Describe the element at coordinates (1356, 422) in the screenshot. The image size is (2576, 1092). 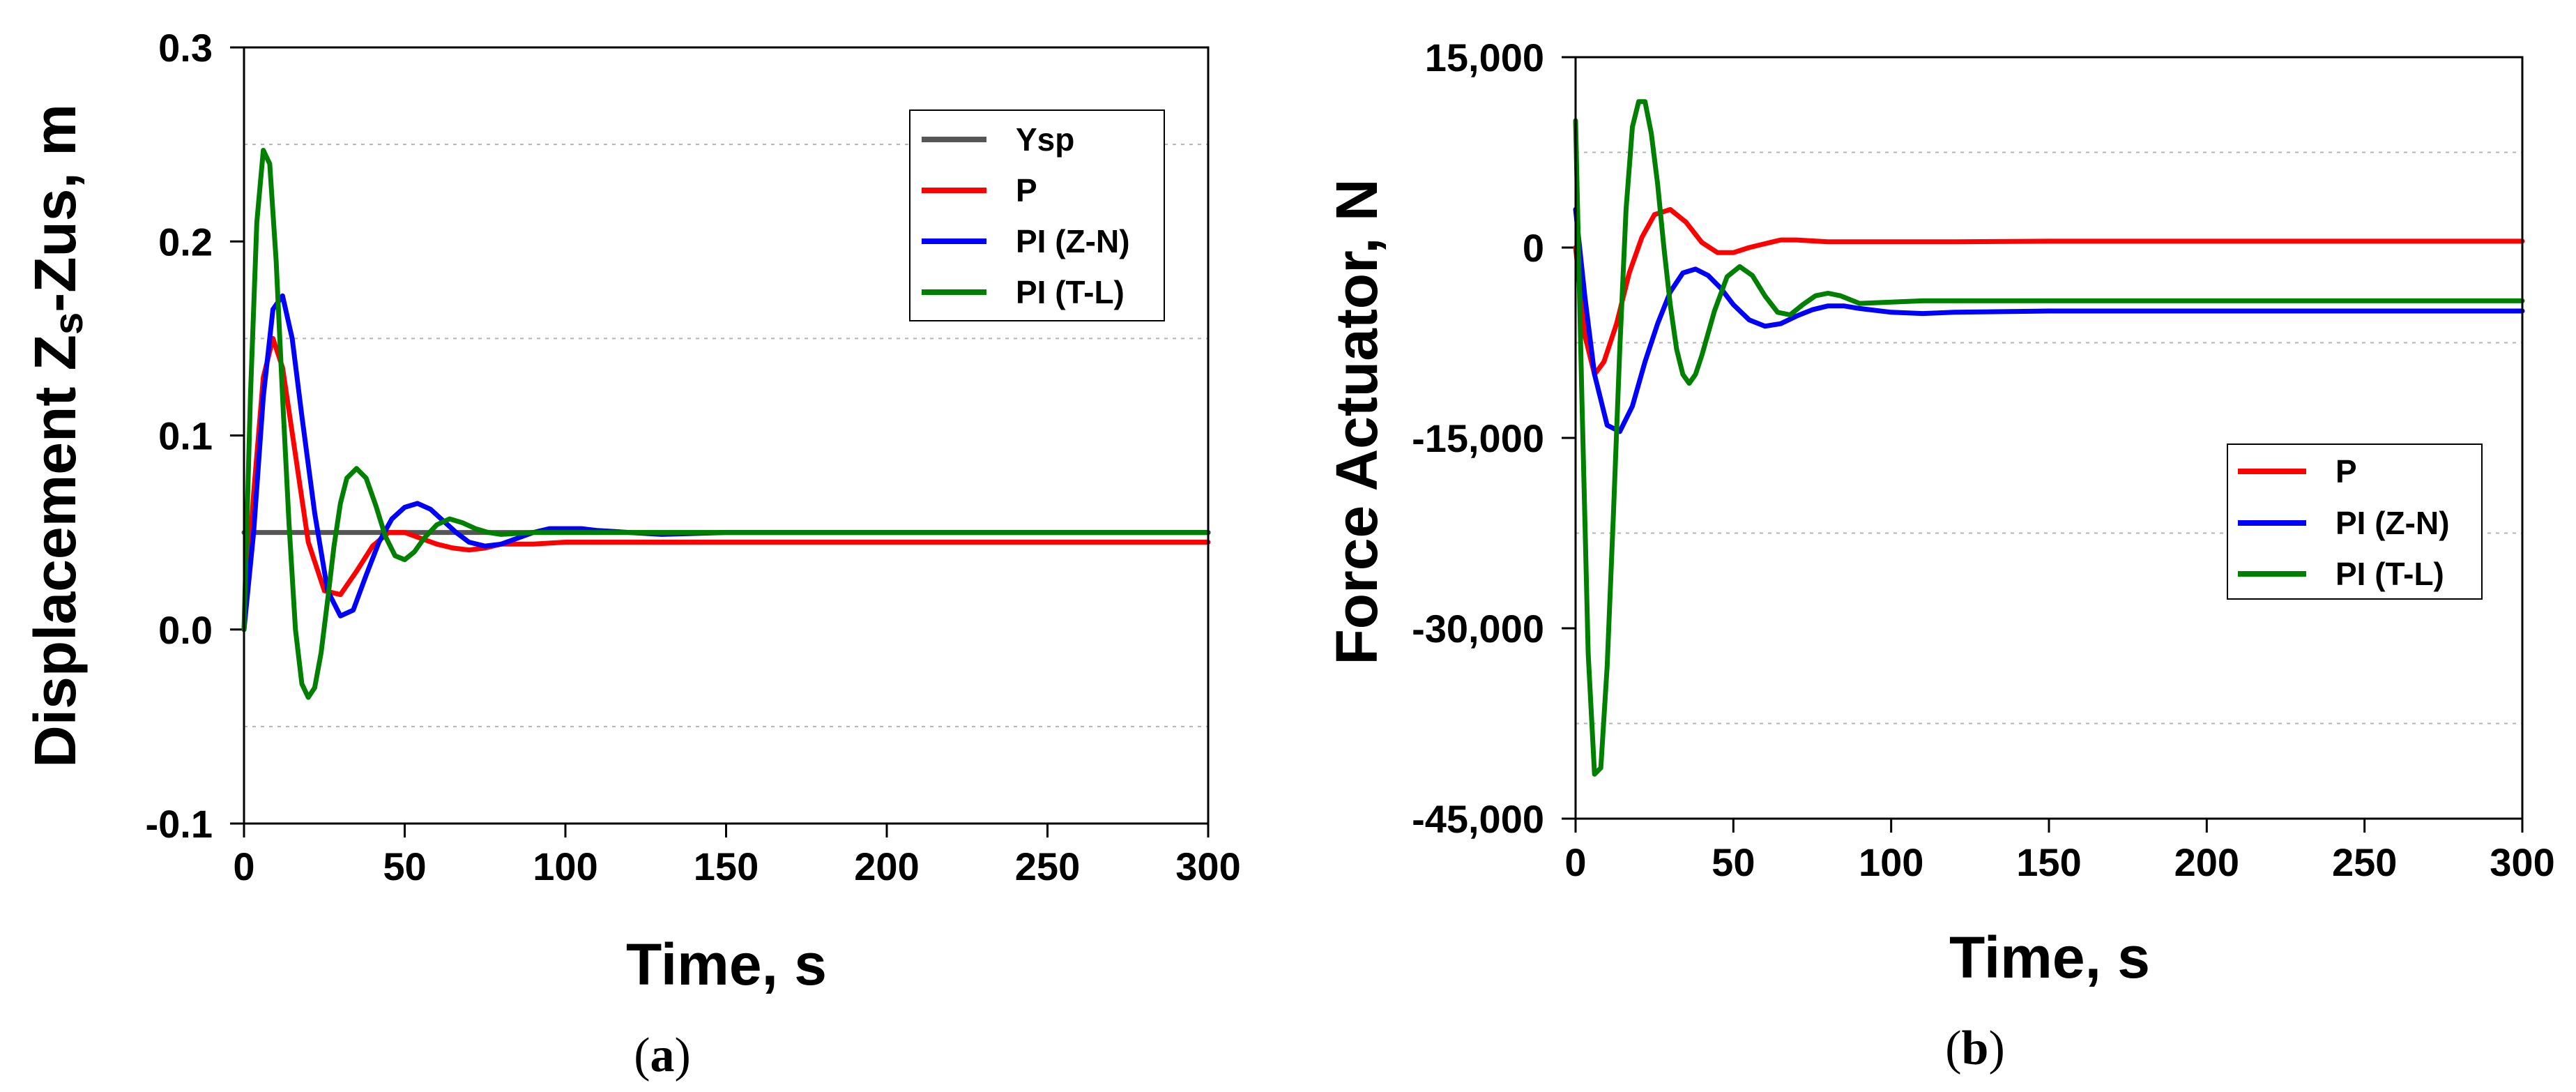
I see `chart-b-y-axis-title: Force Actuator, N` at that location.